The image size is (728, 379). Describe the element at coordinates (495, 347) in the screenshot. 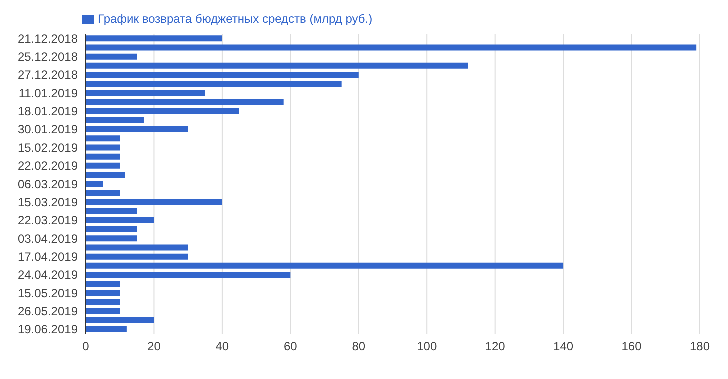

I see `x-tick-label: 120` at that location.